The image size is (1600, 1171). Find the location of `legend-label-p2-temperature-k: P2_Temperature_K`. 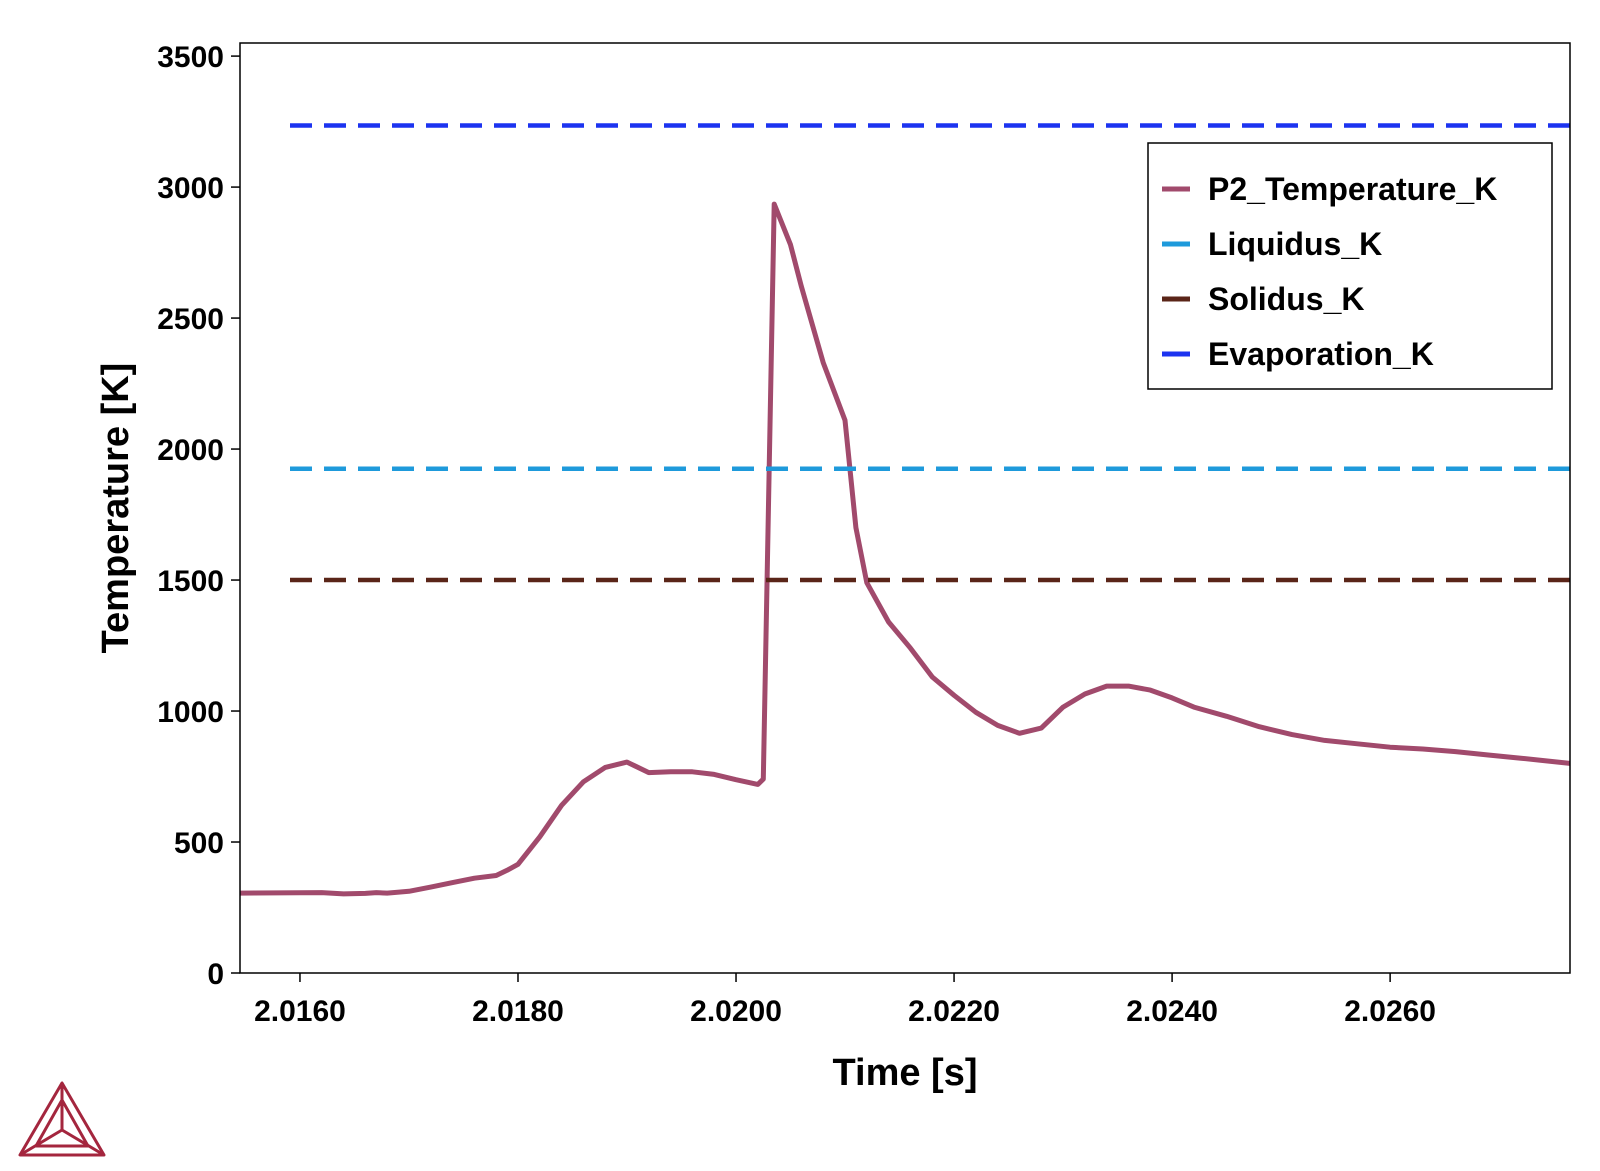

legend-label-p2-temperature-k: P2_Temperature_K is located at coordinates (1352, 189).